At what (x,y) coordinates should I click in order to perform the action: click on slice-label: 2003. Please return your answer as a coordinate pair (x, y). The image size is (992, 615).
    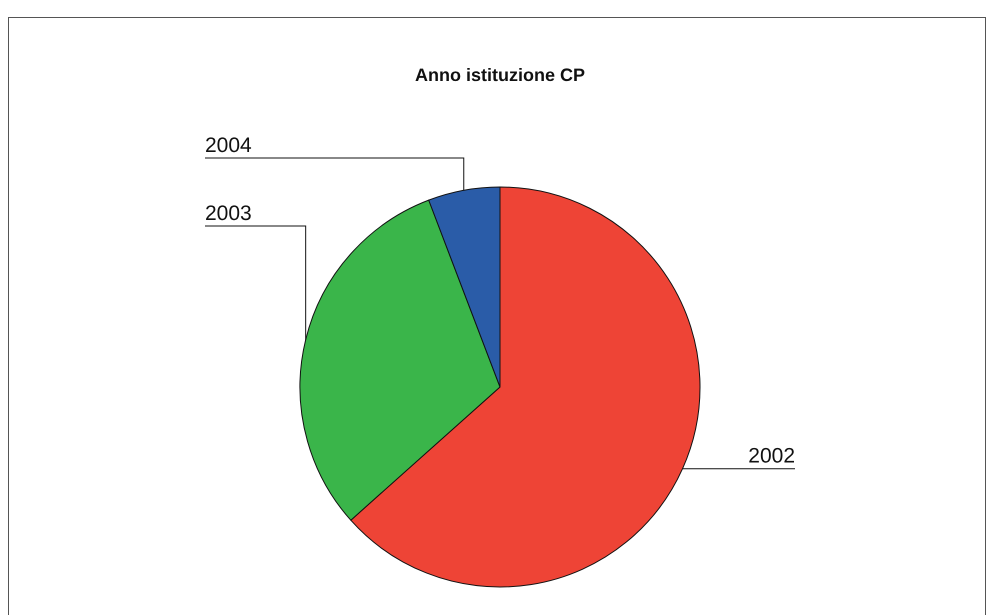
    Looking at the image, I should click on (228, 213).